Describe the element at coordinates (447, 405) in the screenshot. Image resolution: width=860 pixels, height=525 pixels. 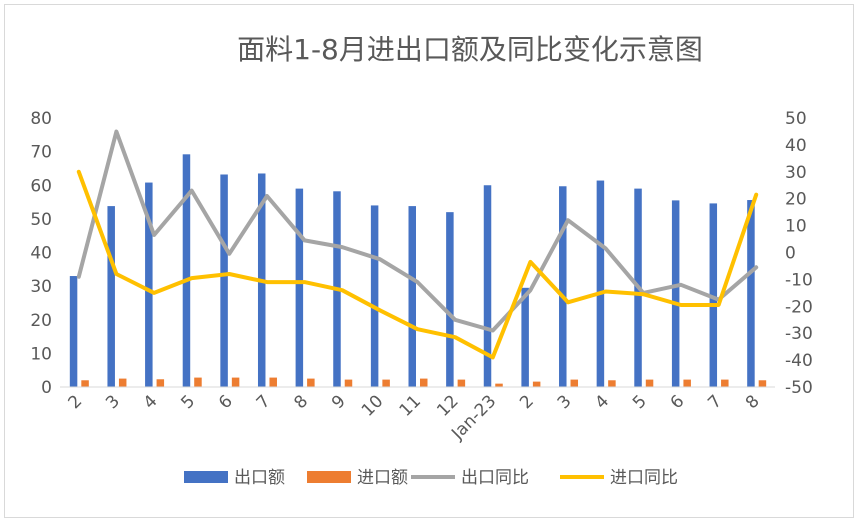
I see `x-tick-label: 12` at that location.